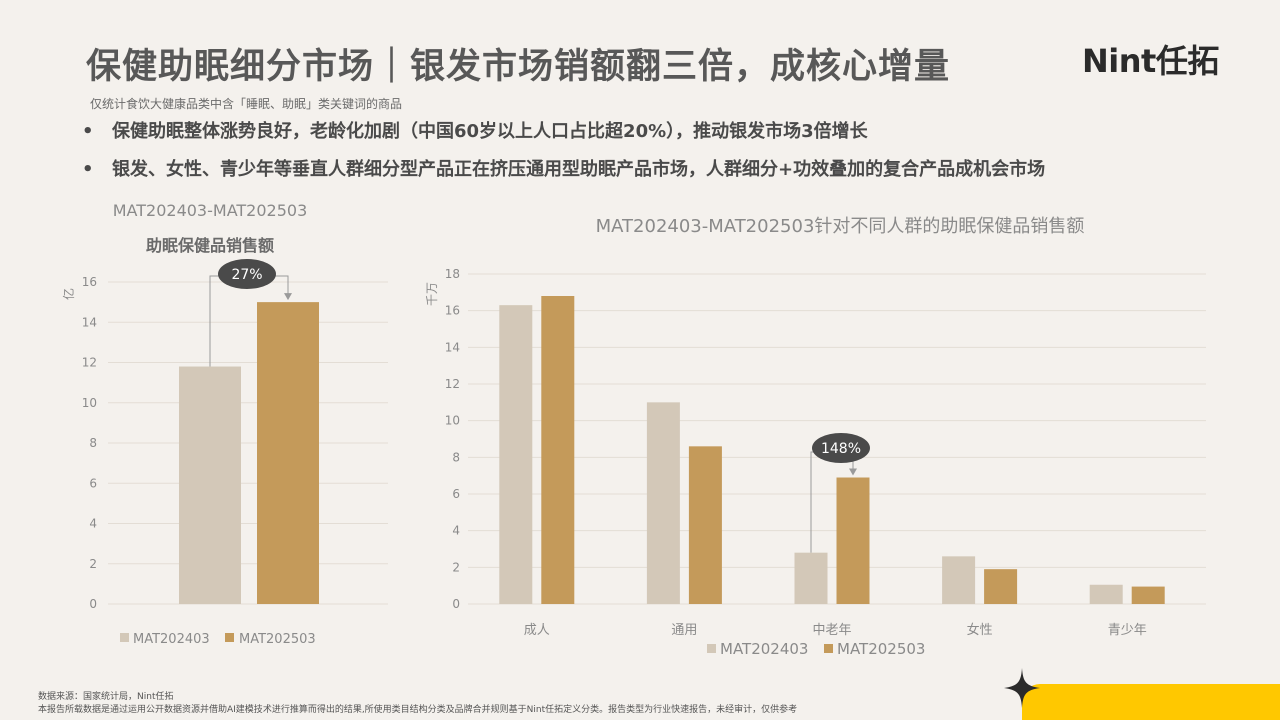 This screenshot has height=720, width=1280. I want to click on x-tick-label: 通用, so click(684, 630).